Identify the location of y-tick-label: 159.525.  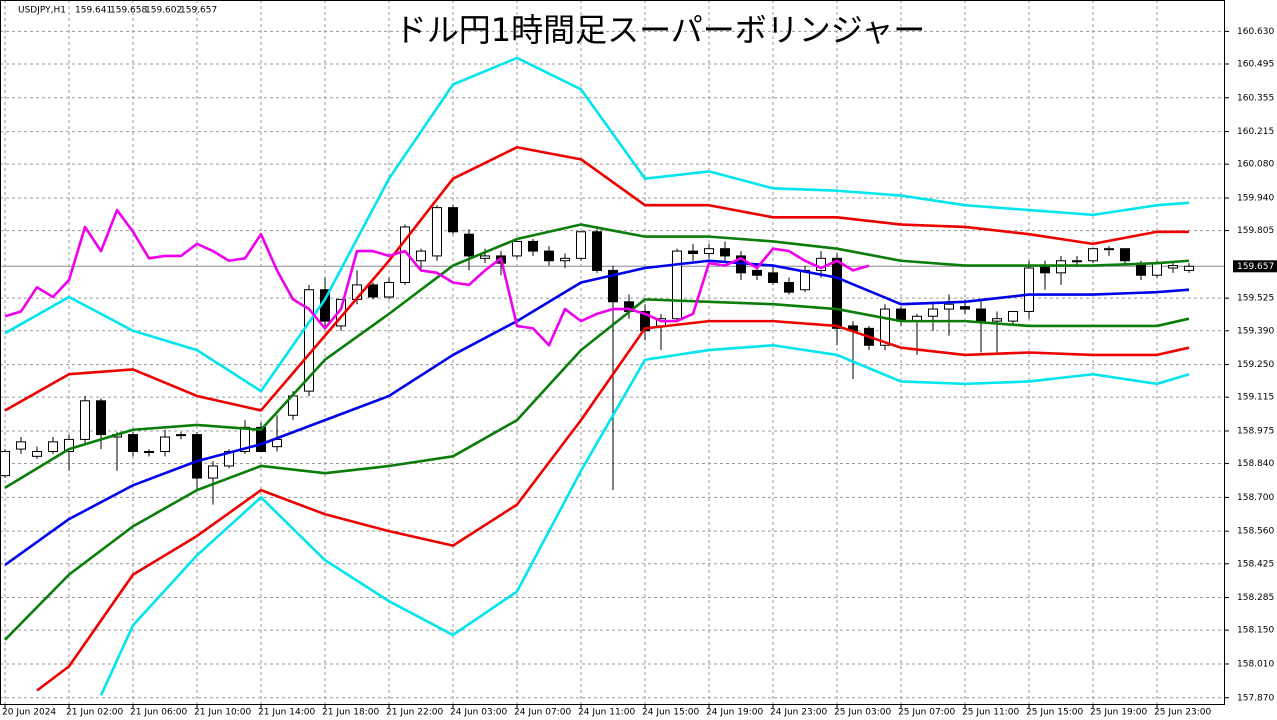
(1255, 299).